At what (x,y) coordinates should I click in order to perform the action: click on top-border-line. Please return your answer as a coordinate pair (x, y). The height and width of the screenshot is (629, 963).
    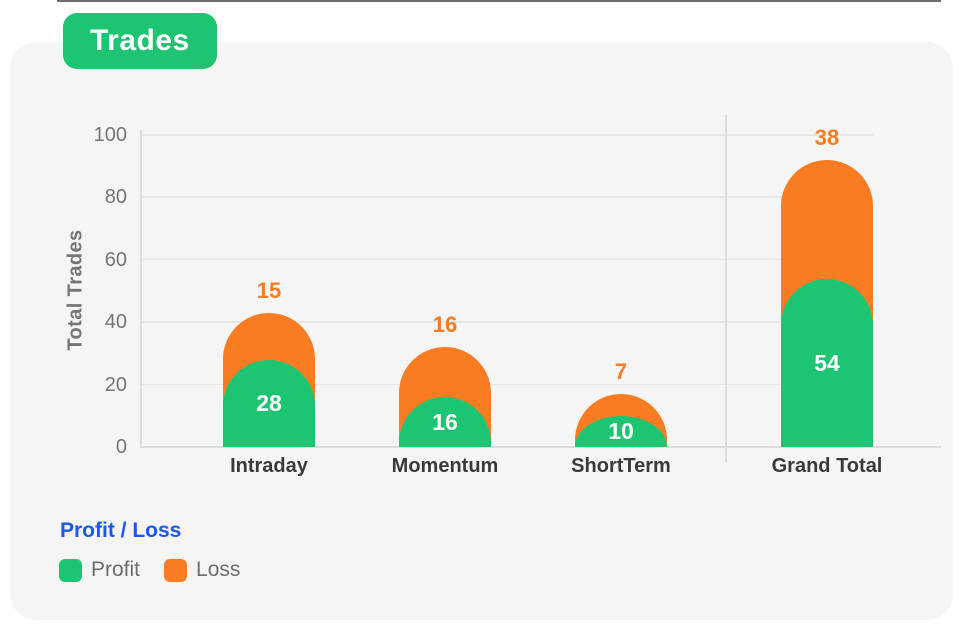
    Looking at the image, I should click on (499, 1).